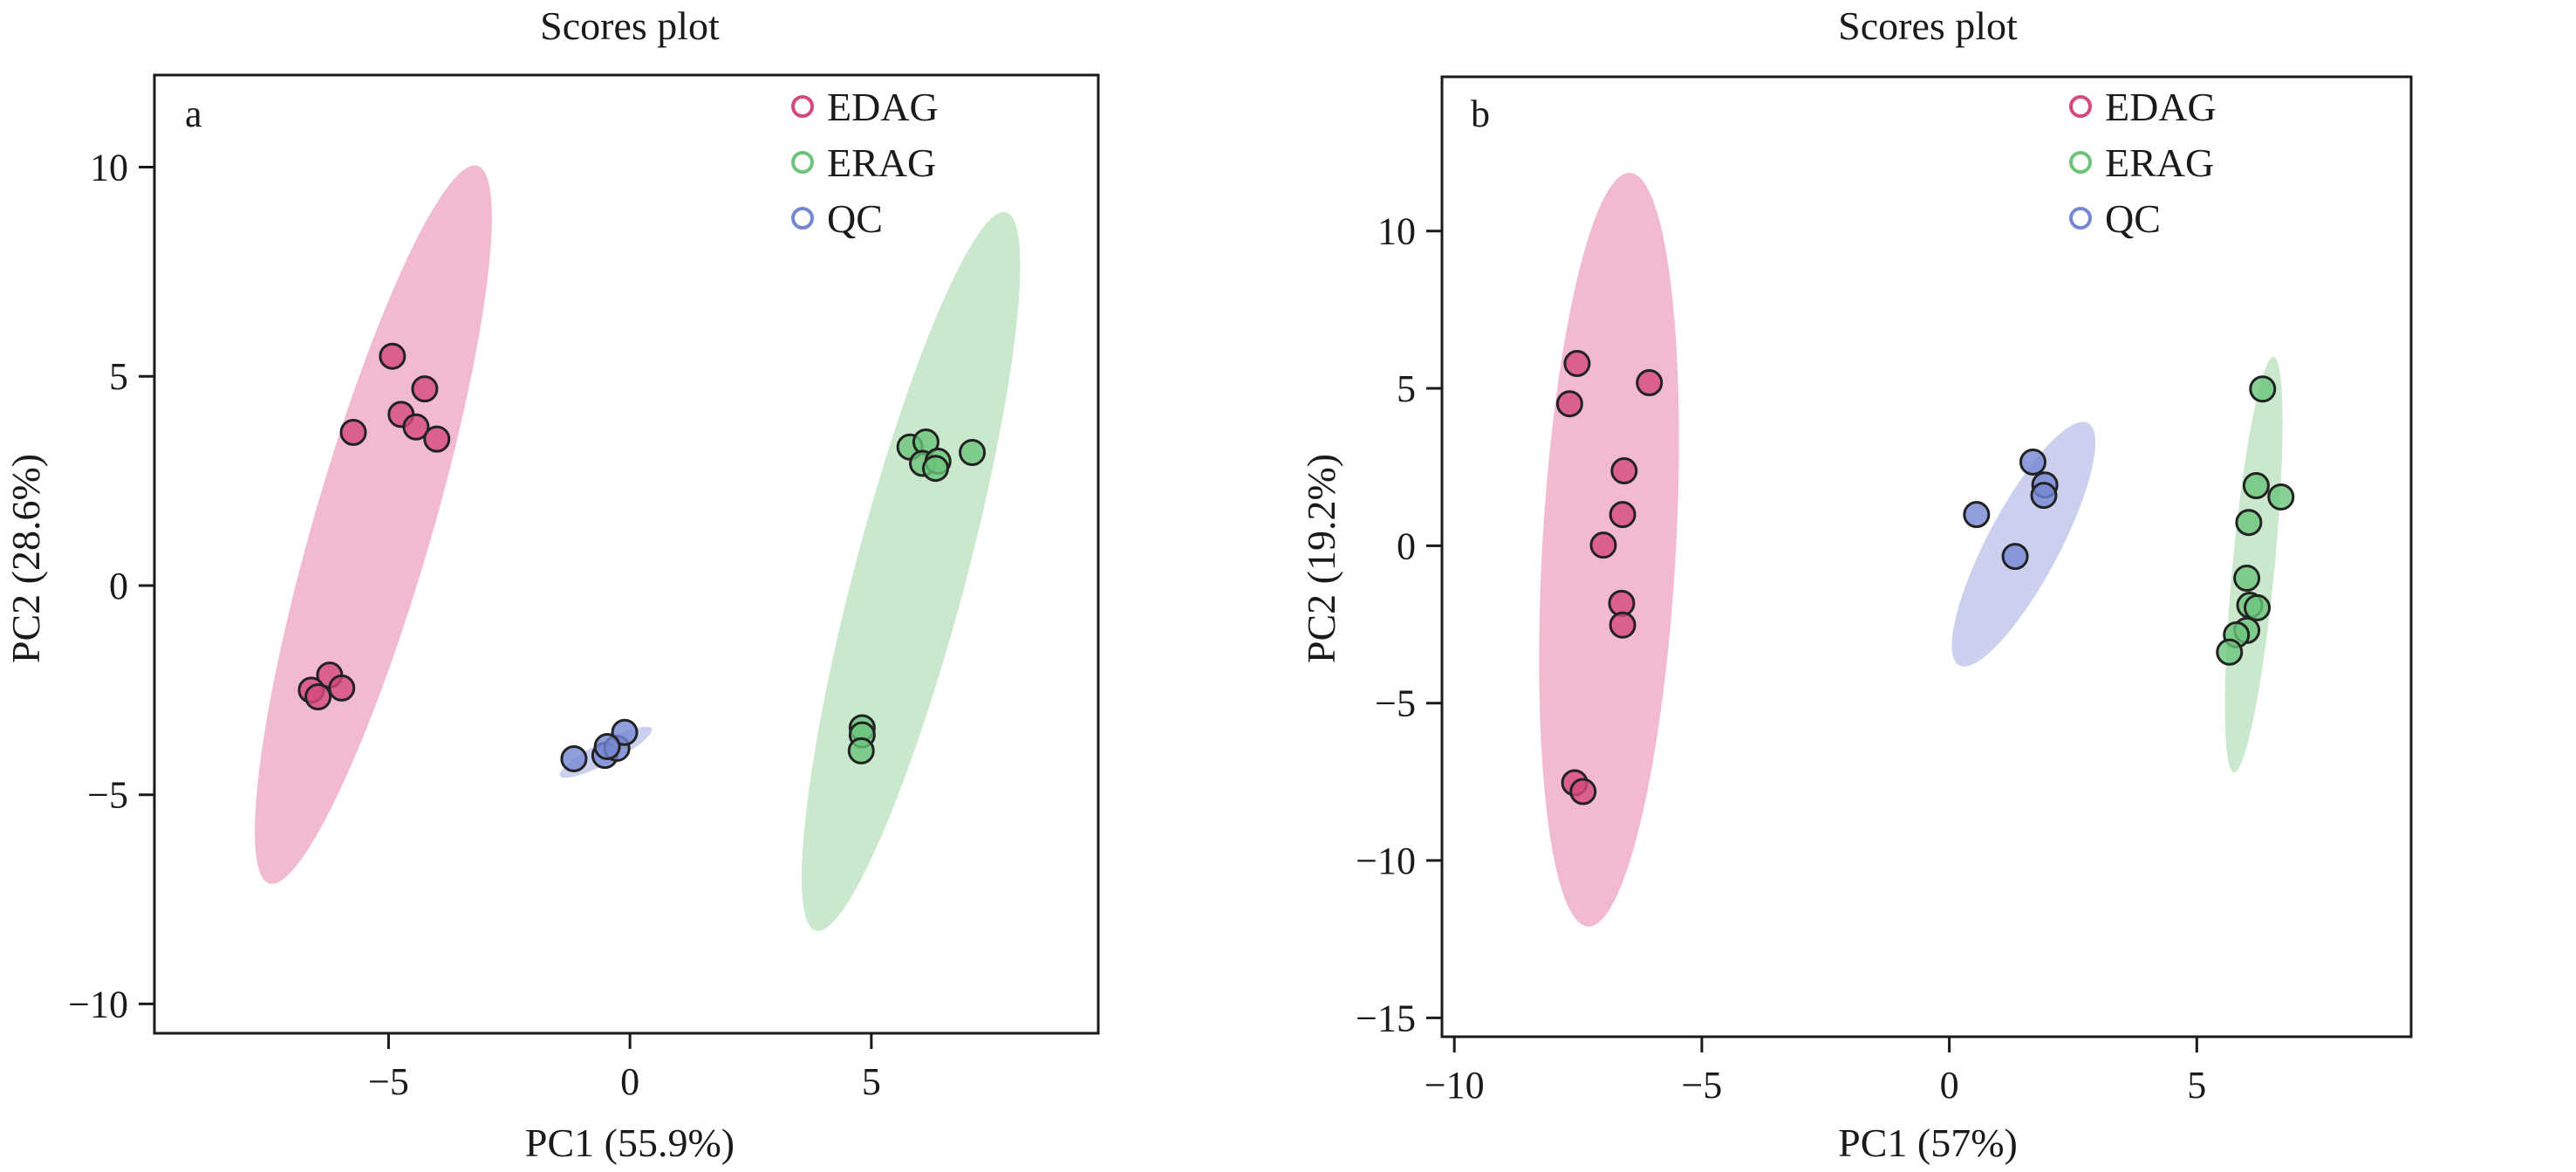 Image resolution: width=2576 pixels, height=1172 pixels. Describe the element at coordinates (1321, 558) in the screenshot. I see `y-axis-label: PC2 (19.2%)` at that location.